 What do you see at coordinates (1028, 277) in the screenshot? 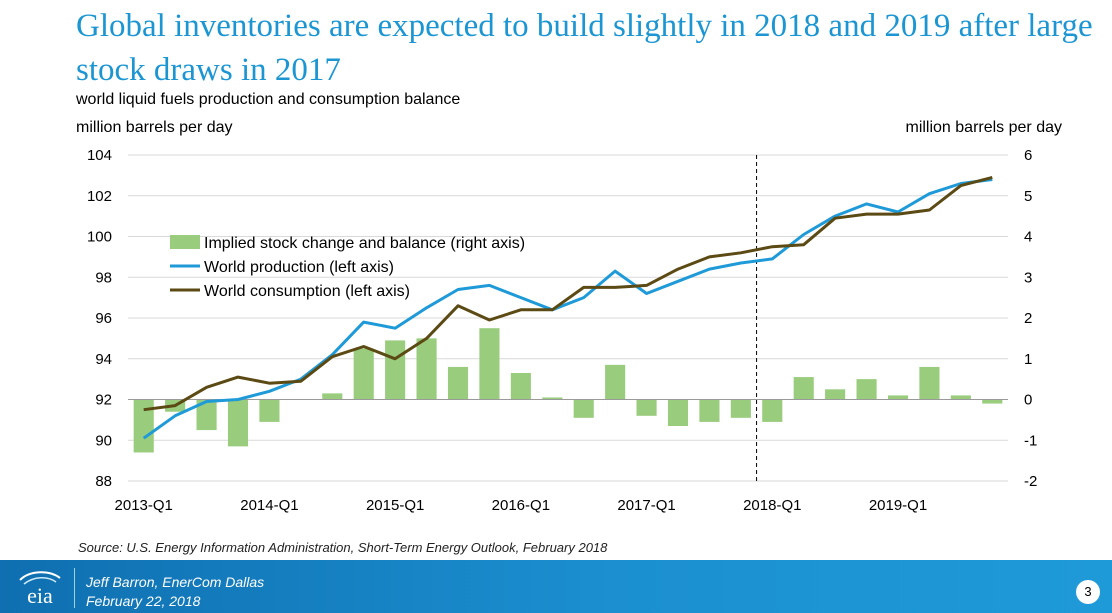
I see `right-tick-label: 3` at bounding box center [1028, 277].